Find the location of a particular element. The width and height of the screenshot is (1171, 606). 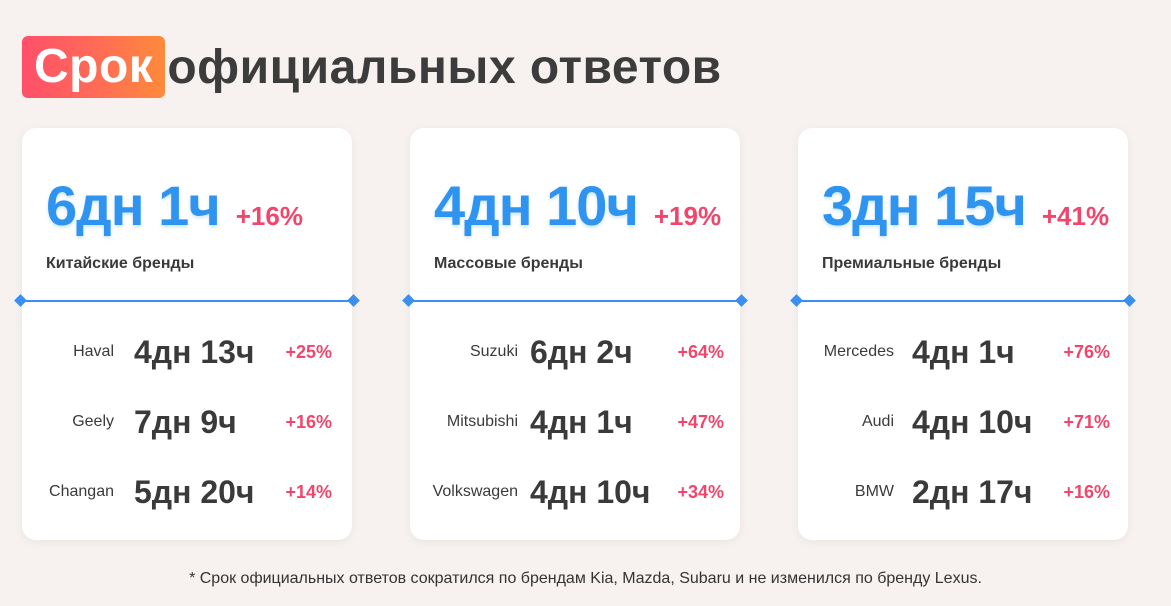

brand-duration: 4дн 13ч is located at coordinates (194, 351).